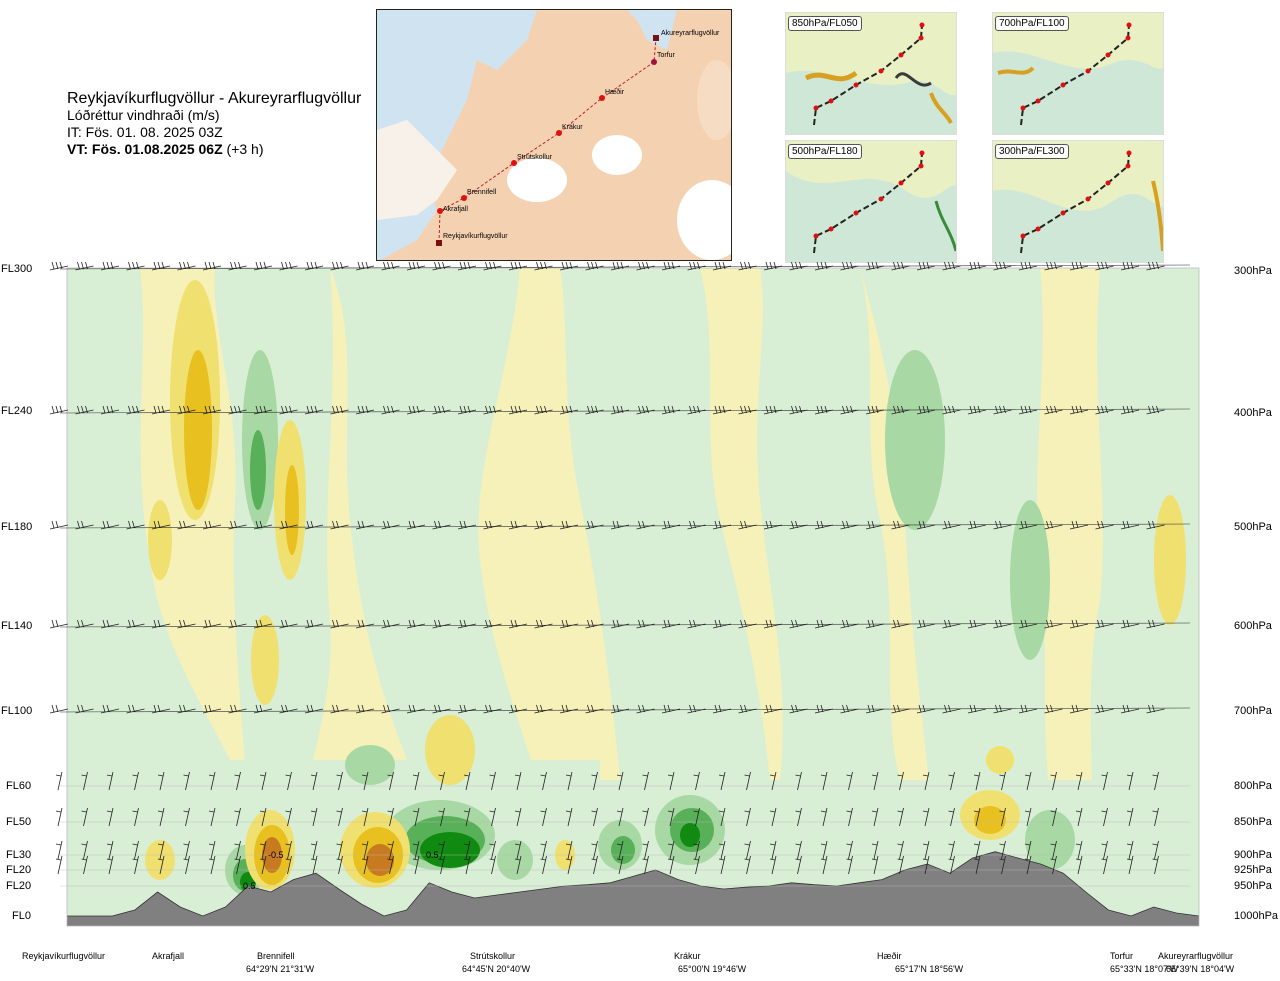 The height and width of the screenshot is (981, 1280). Describe the element at coordinates (1078, 73) in the screenshot. I see `inset-700-svg` at that location.